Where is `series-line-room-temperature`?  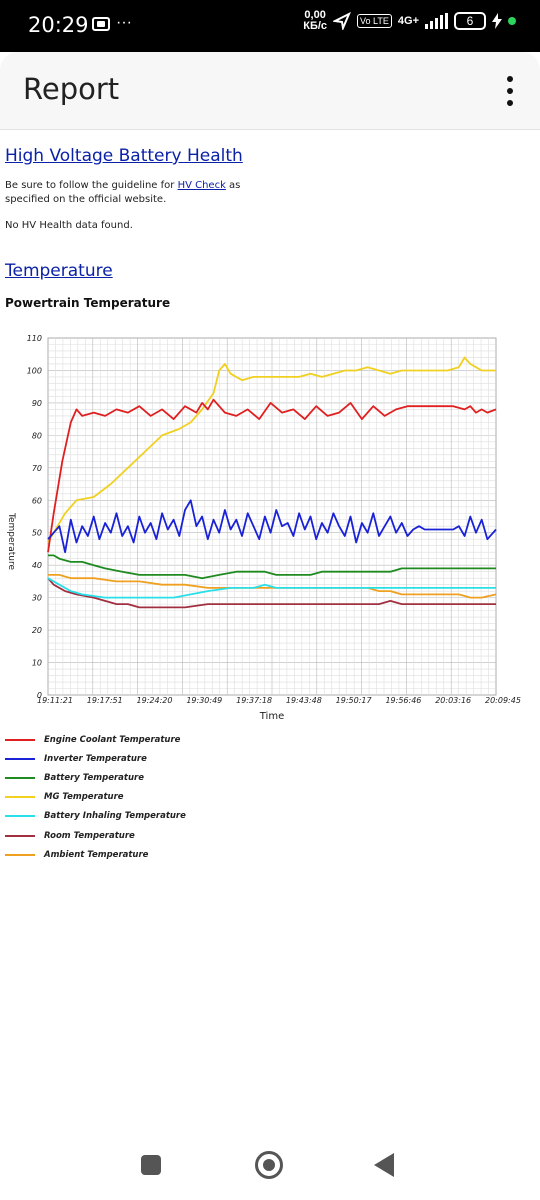 series-line-room-temperature is located at coordinates (271, 593).